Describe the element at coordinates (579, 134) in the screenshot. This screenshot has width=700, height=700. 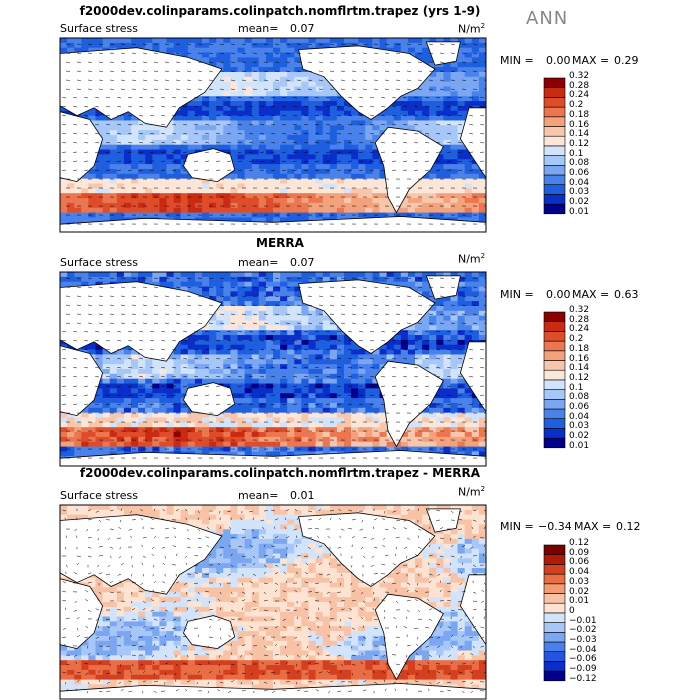
I see `colorbar-tick-label: 0.14` at that location.